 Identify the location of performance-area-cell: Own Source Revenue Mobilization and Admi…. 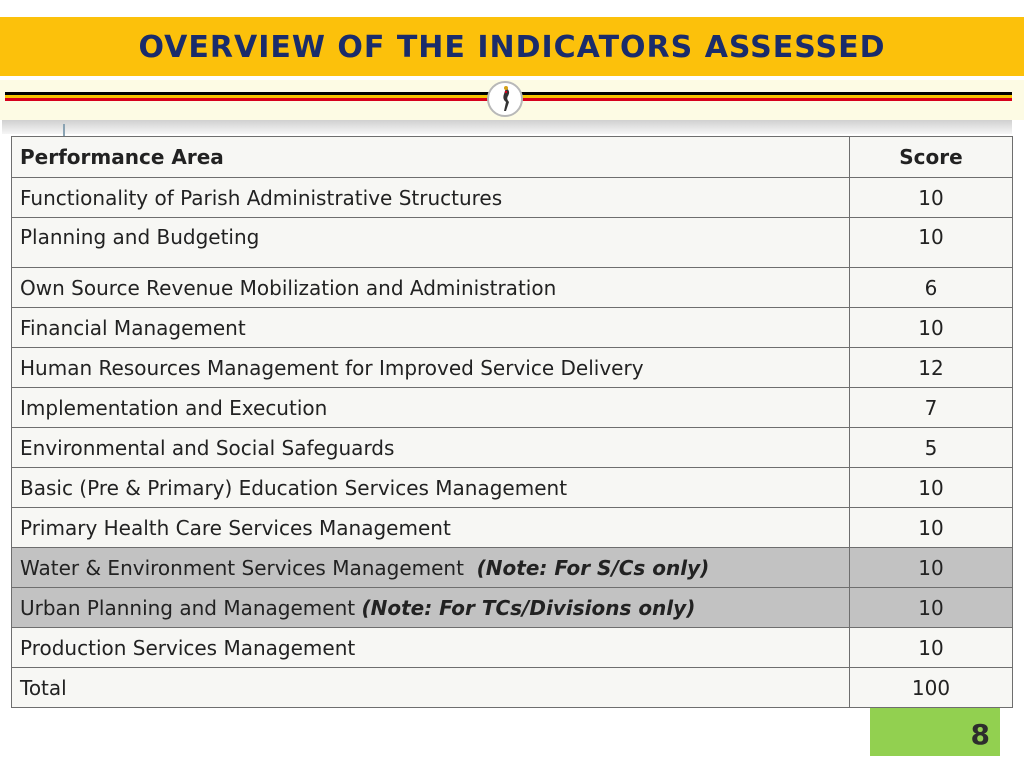
(430, 287).